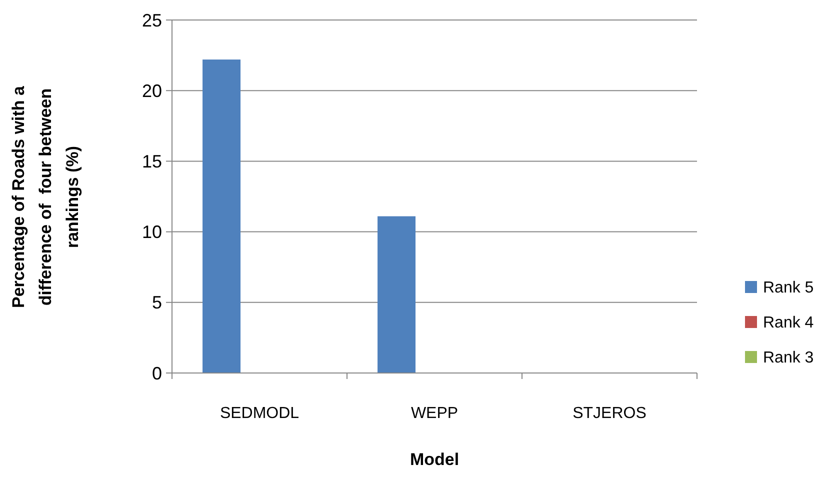  Describe the element at coordinates (788, 288) in the screenshot. I see `legend-label: Rank 5` at that location.